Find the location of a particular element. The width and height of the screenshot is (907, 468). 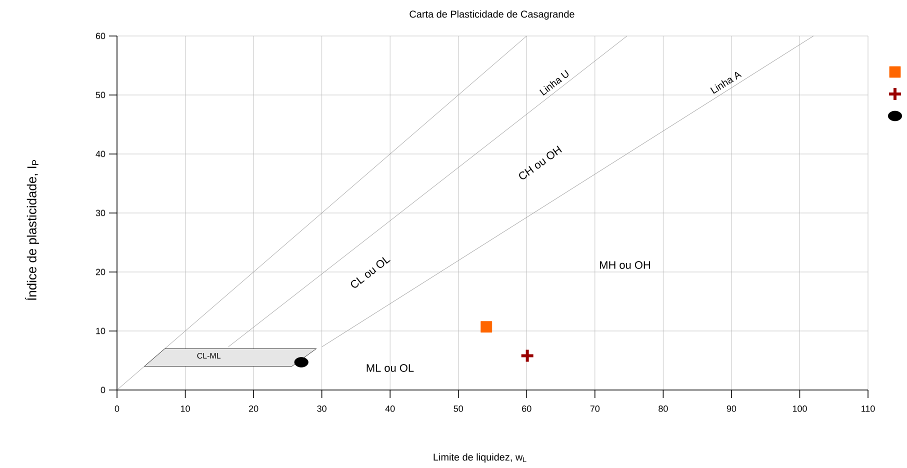

chart-title: Carta de Plasticidade de Casagrande is located at coordinates (492, 15).